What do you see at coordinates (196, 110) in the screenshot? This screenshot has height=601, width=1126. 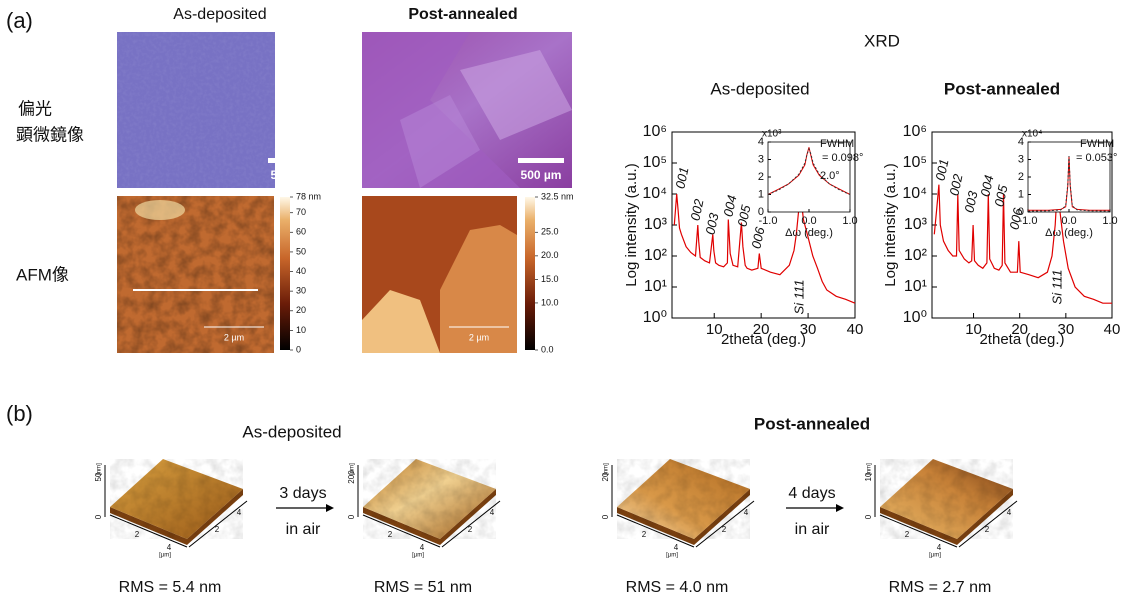 I see `texture` at bounding box center [196, 110].